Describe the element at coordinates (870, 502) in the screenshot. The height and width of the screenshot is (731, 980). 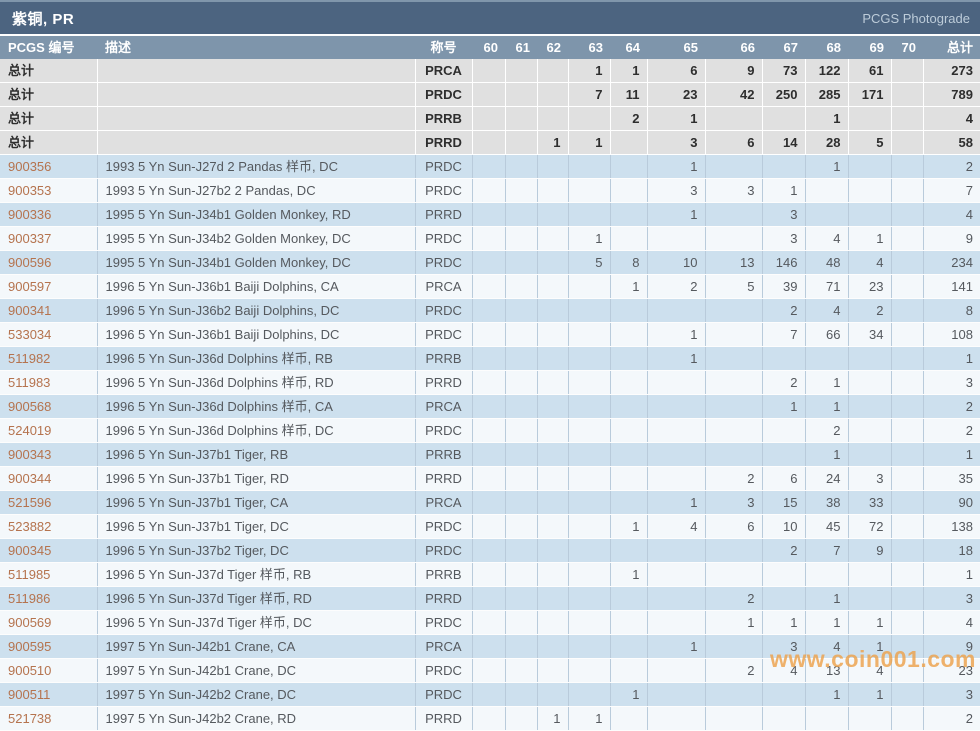
I see `grade-count-cell: 33` at that location.